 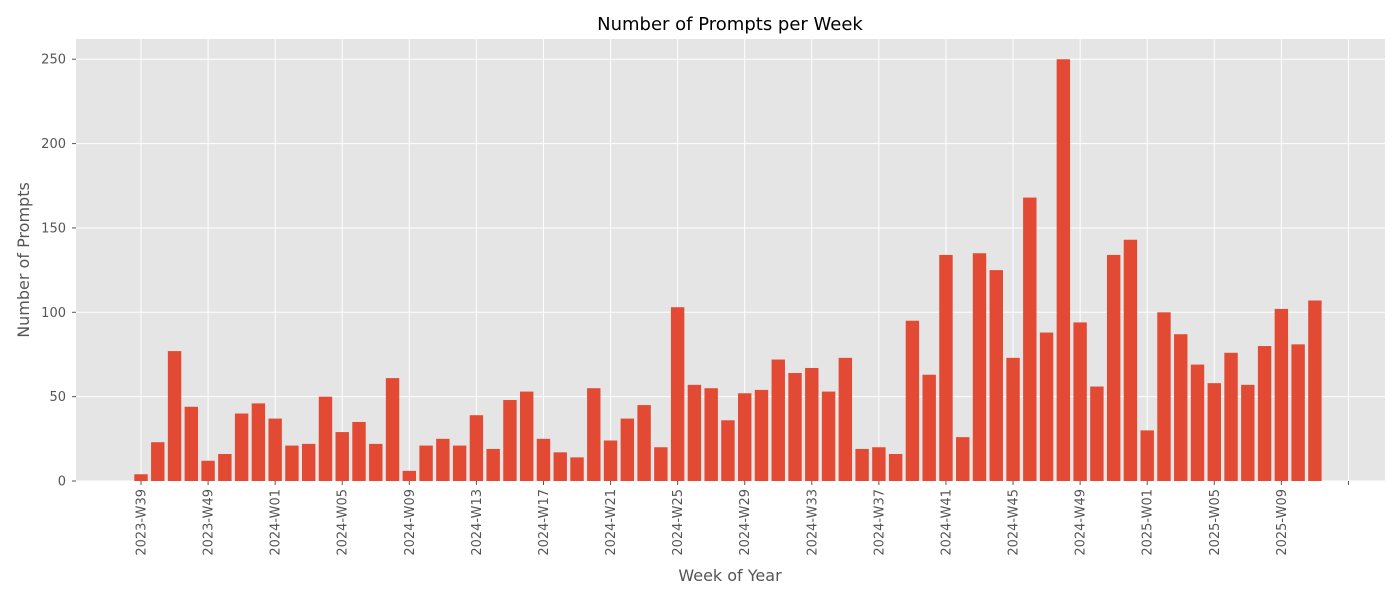 What do you see at coordinates (53, 313) in the screenshot?
I see `y-tick-label: 100` at bounding box center [53, 313].